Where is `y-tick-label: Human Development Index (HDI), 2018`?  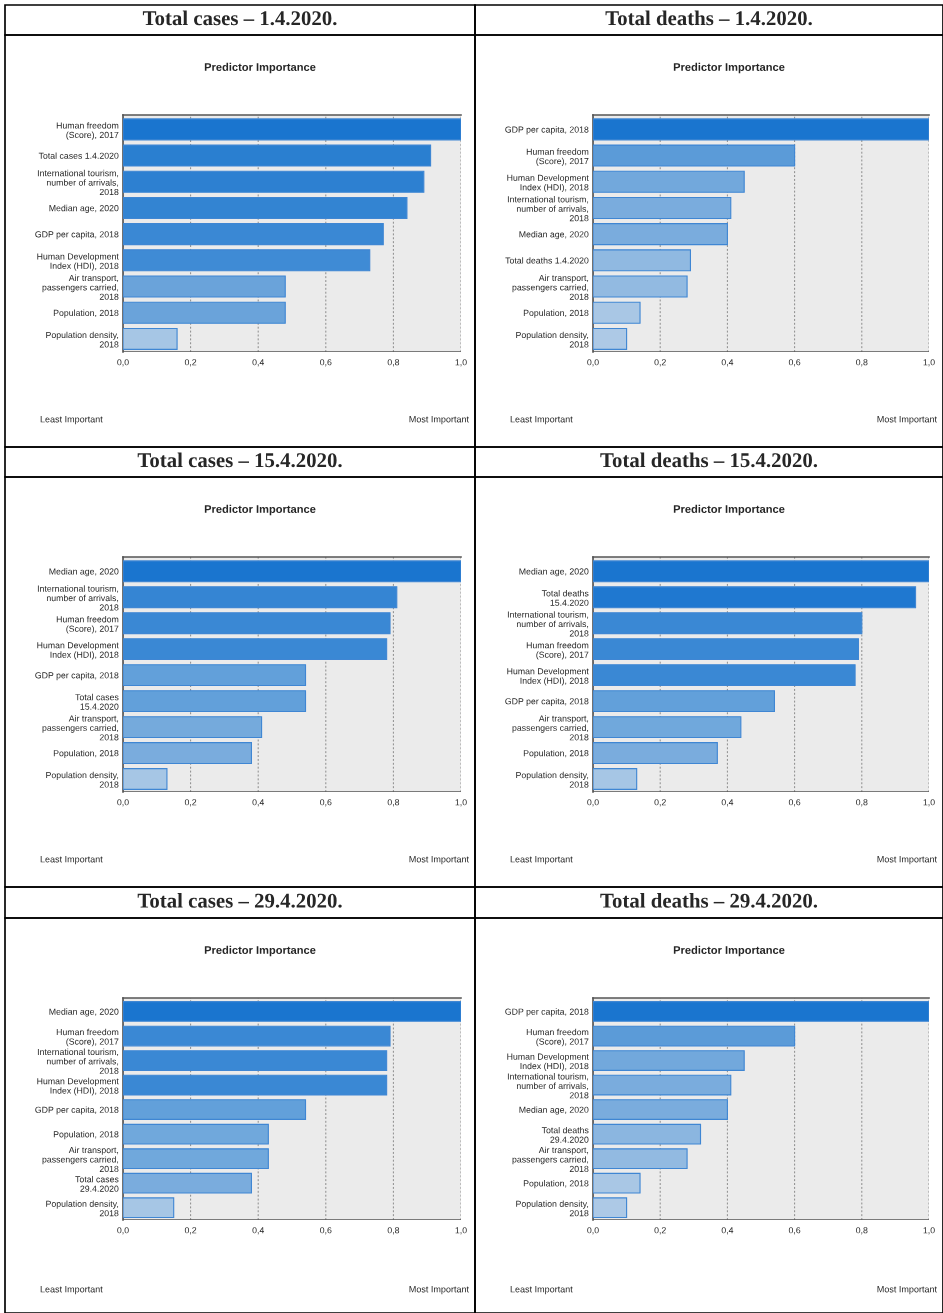 y-tick-label: Human Development Index (HDI), 2018 is located at coordinates (548, 183).